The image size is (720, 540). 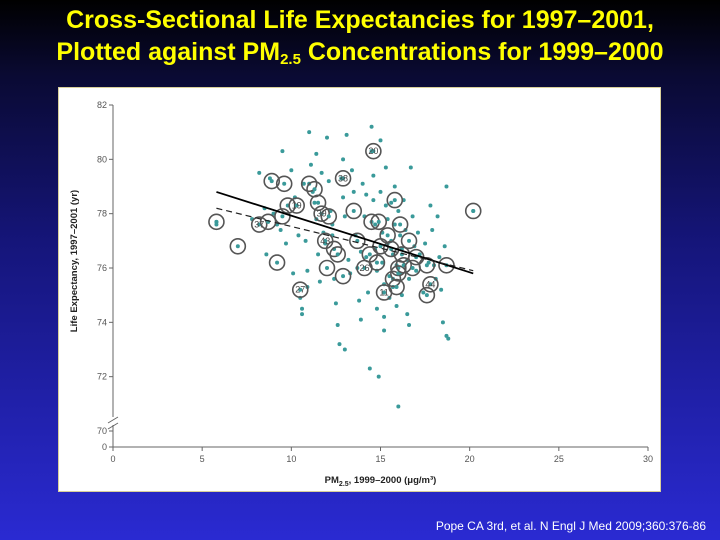 I want to click on y-tick-label: 76, so click(x=102, y=268).